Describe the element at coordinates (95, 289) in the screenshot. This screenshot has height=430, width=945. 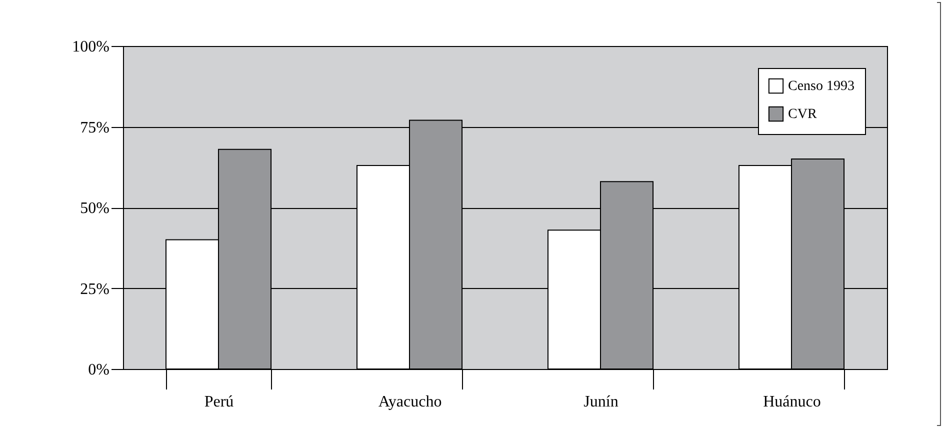
I see `y-tick-label: 25%` at that location.